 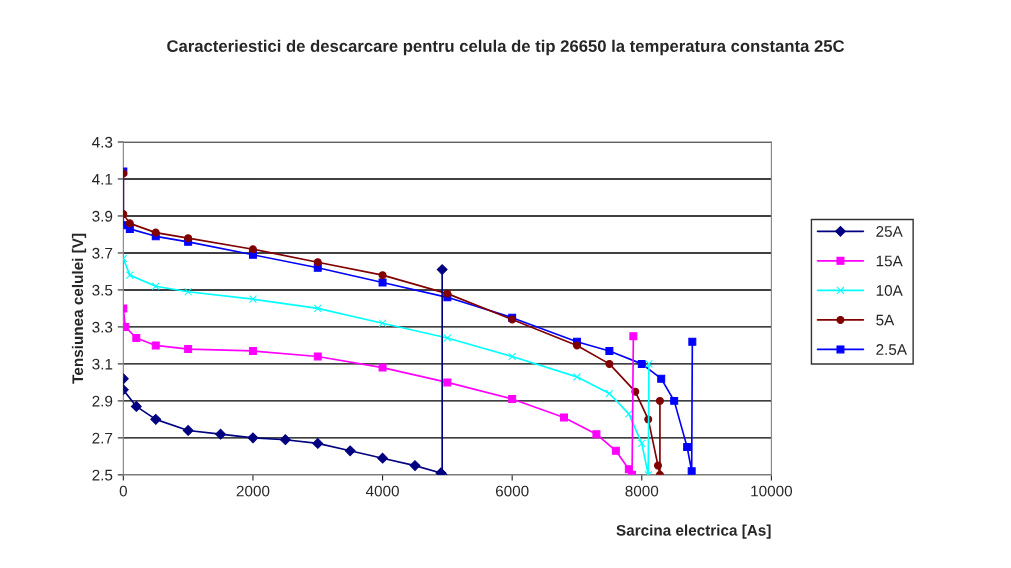 I want to click on legend-label: 25A, so click(x=889, y=231).